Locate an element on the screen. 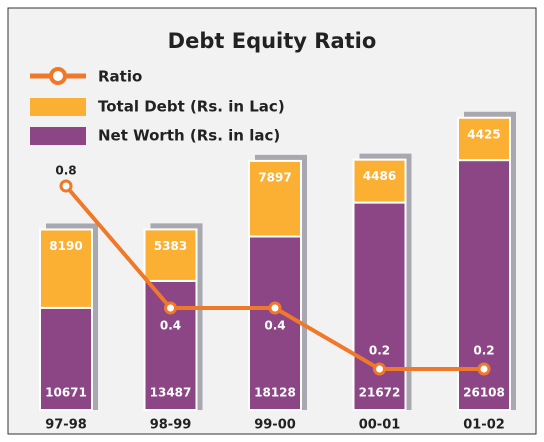 This screenshot has height=442, width=544. value-label: 4425 is located at coordinates (483, 134).